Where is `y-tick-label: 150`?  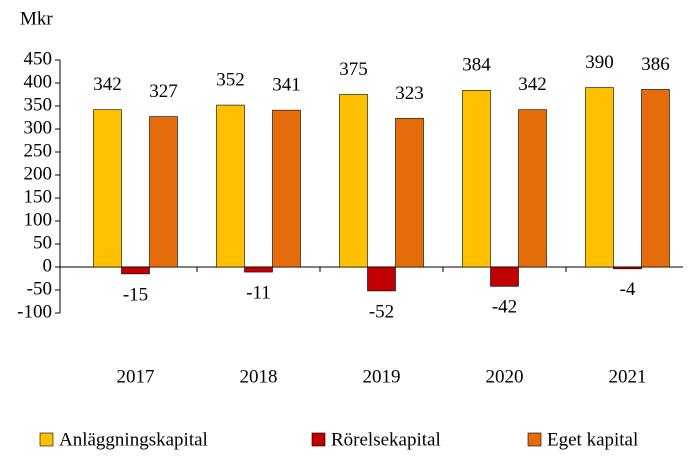 y-tick-label: 150 is located at coordinates (38, 196).